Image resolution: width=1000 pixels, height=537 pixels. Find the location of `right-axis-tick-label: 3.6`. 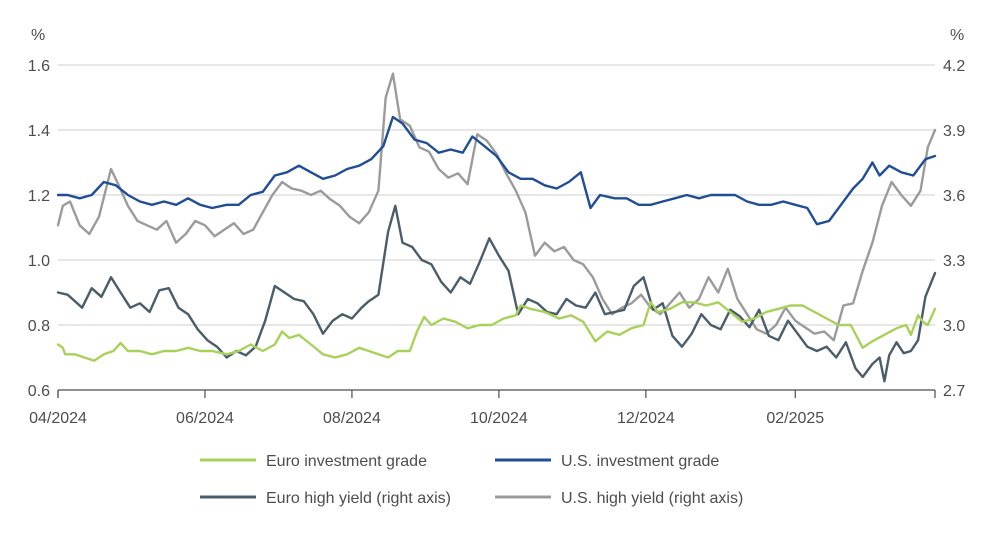

right-axis-tick-label: 3.6 is located at coordinates (954, 196).